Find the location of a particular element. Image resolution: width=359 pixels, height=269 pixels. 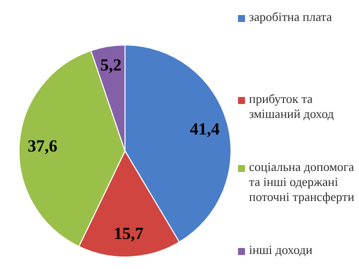

legend-label: прибуток та змішаний доход is located at coordinates (292, 107).